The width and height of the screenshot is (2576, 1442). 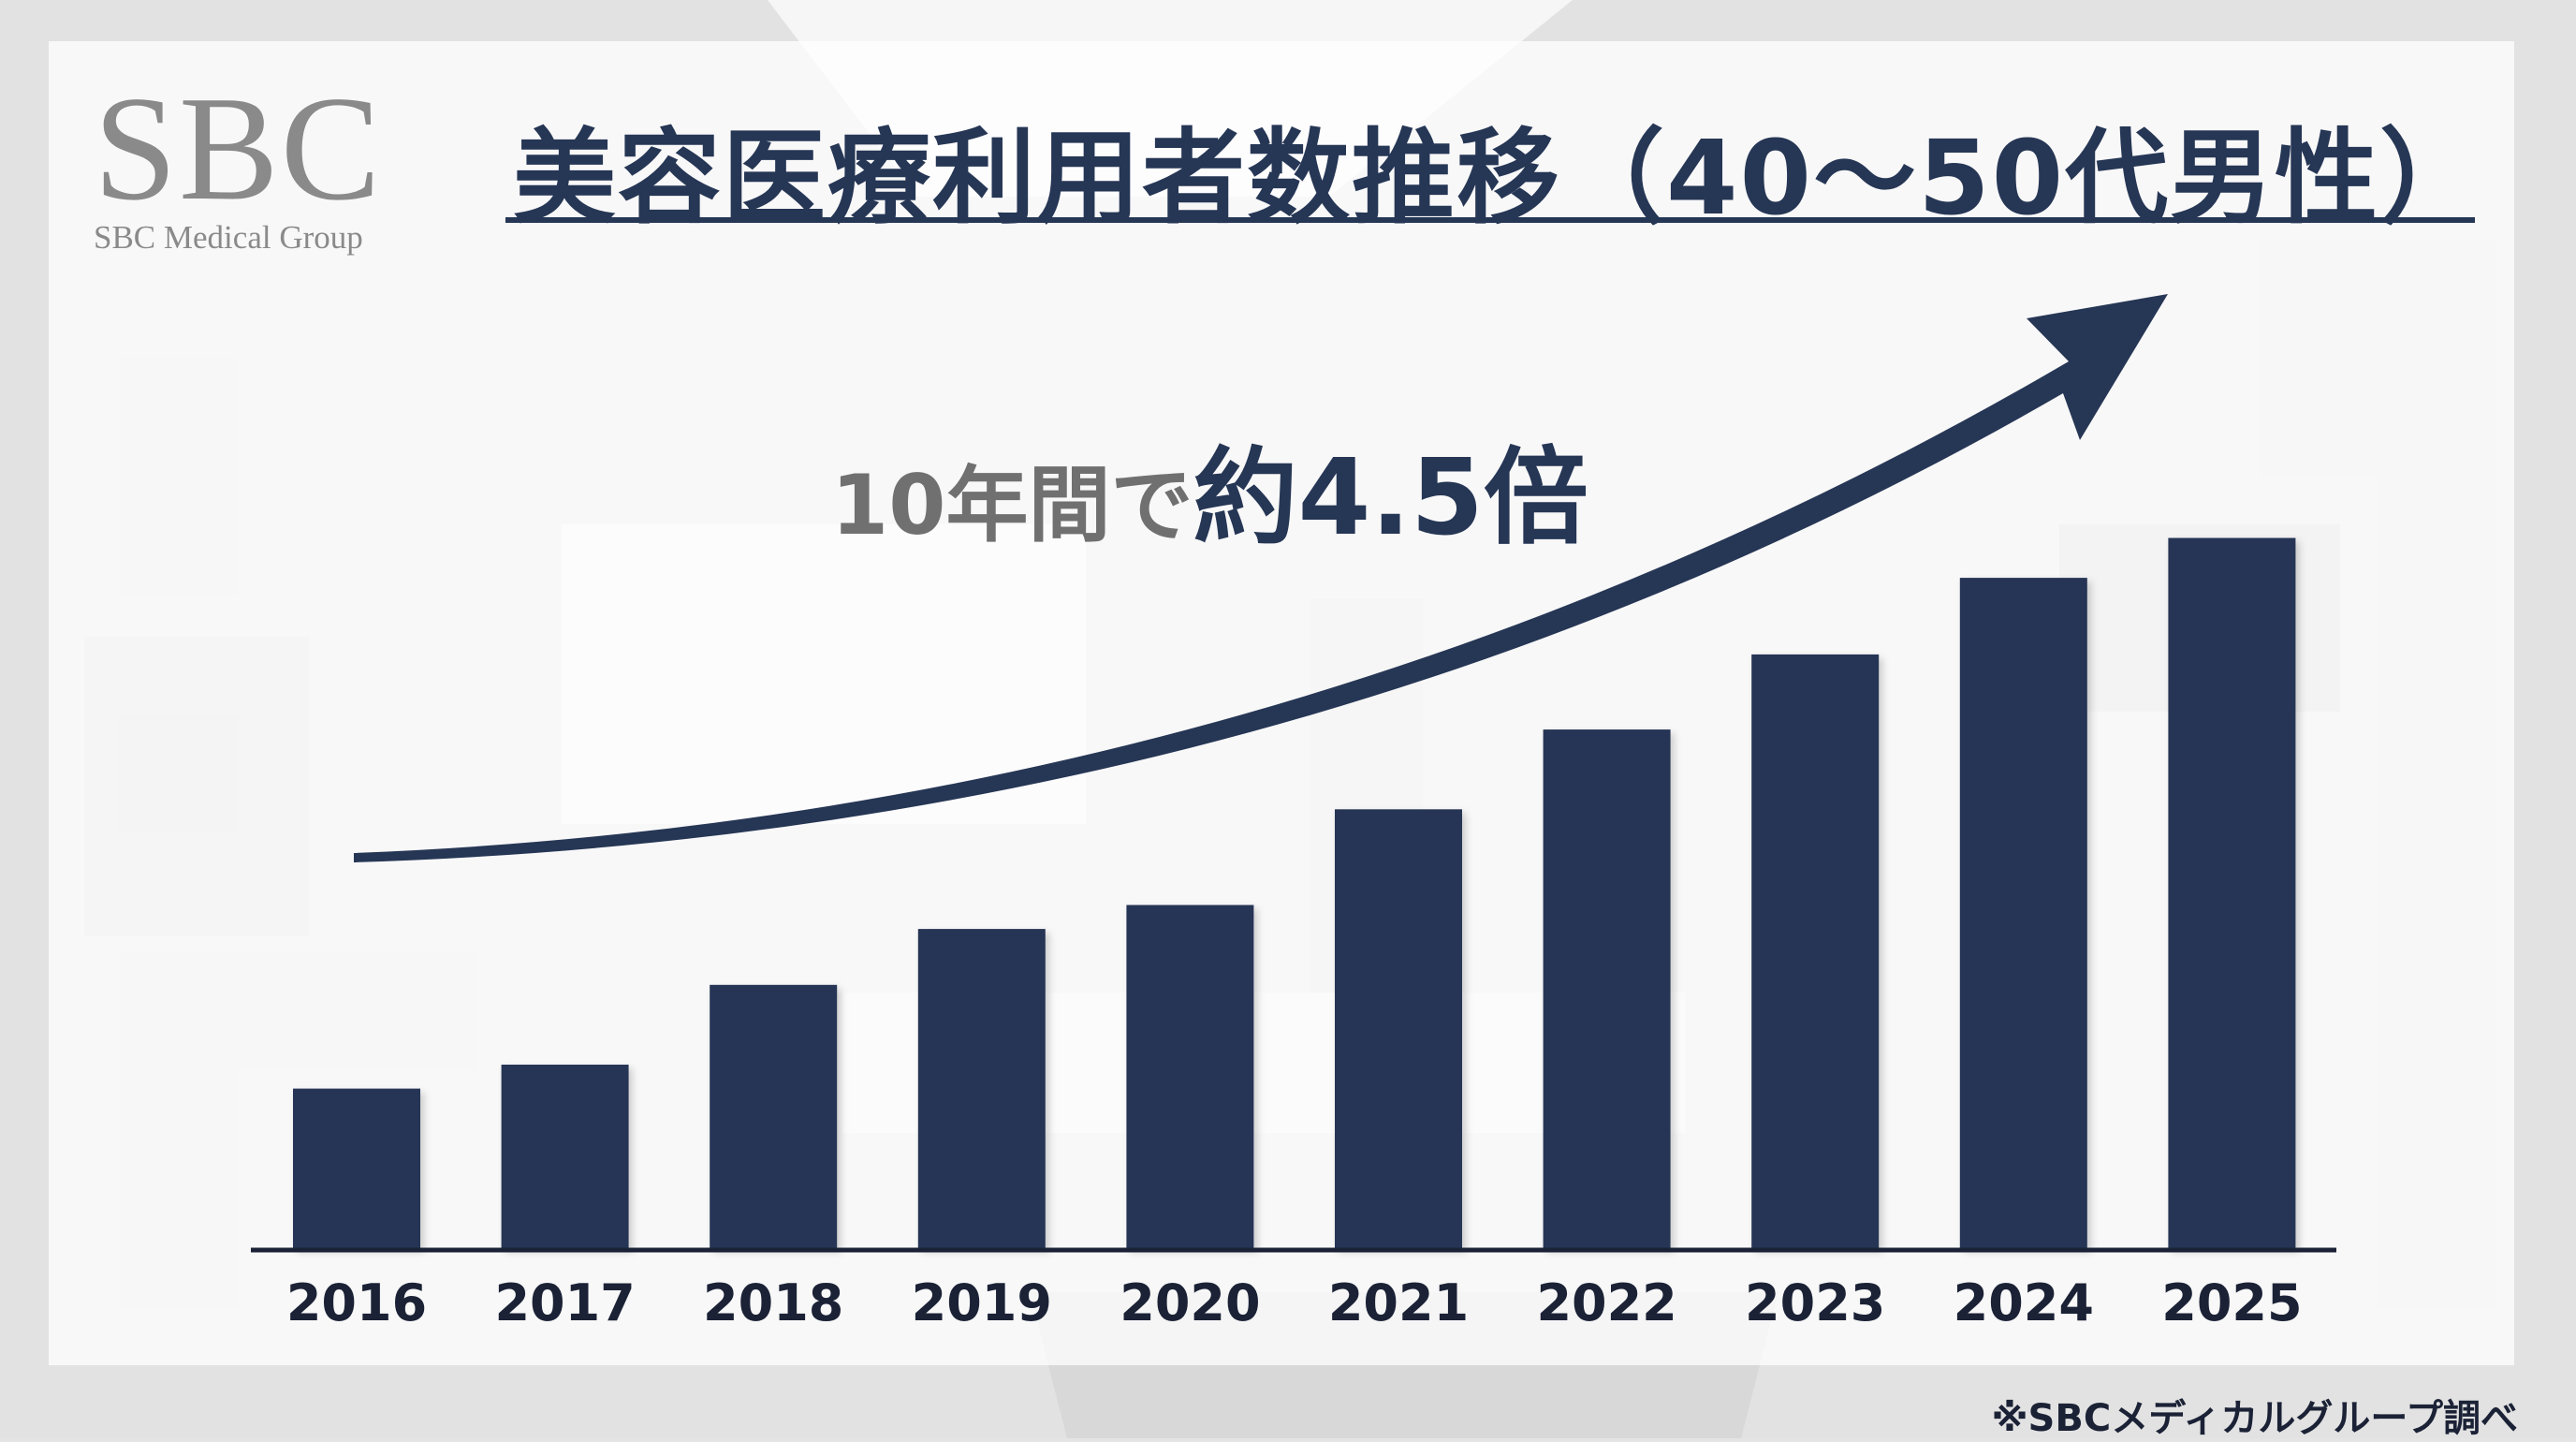 I want to click on sbc-logo: SBC SBC Medical Group, so click(x=263, y=165).